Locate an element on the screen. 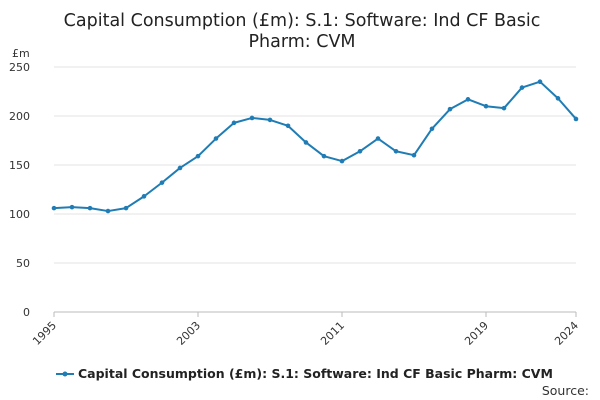 This screenshot has width=600, height=400. x-tick-label: 2011 is located at coordinates (332, 333).